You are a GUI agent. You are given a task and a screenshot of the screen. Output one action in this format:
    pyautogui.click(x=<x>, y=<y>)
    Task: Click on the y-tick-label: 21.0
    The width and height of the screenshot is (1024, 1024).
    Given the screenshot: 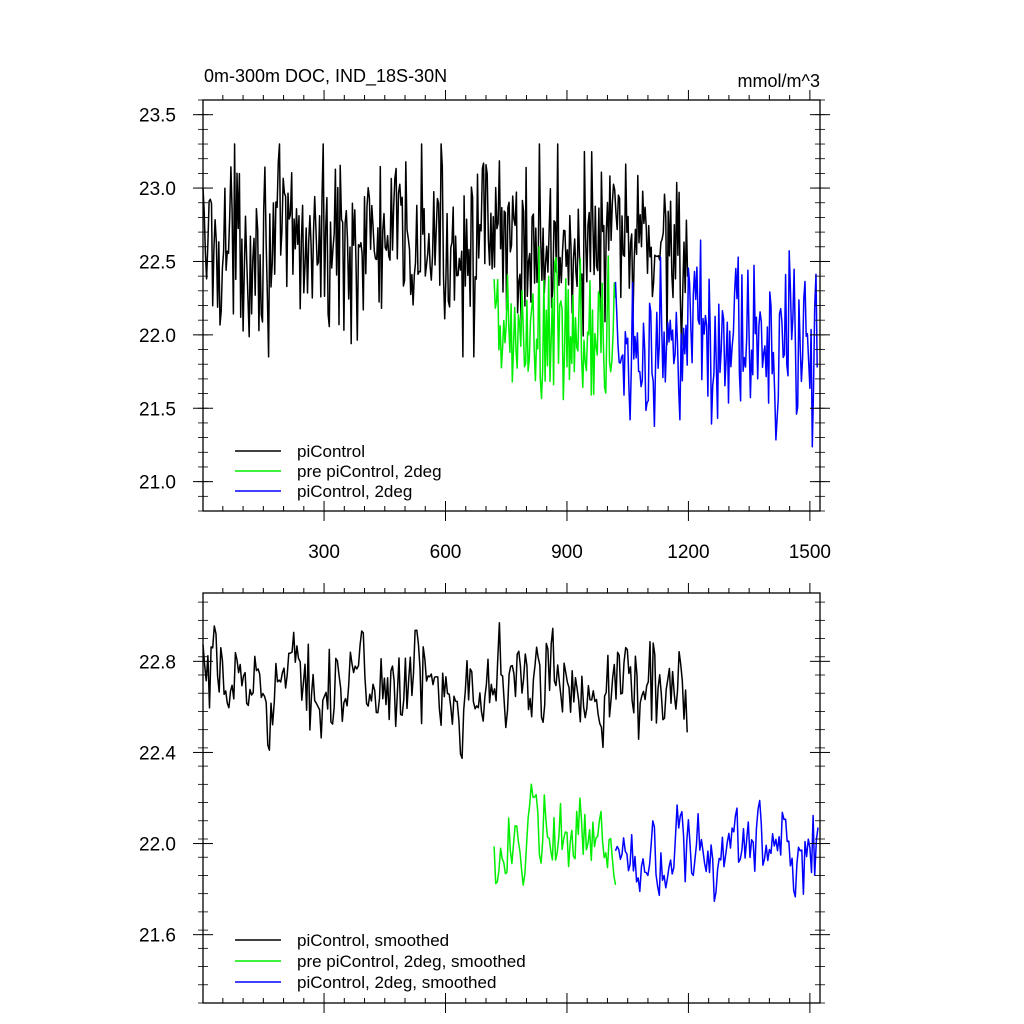 What is the action you would take?
    pyautogui.click(x=157, y=483)
    